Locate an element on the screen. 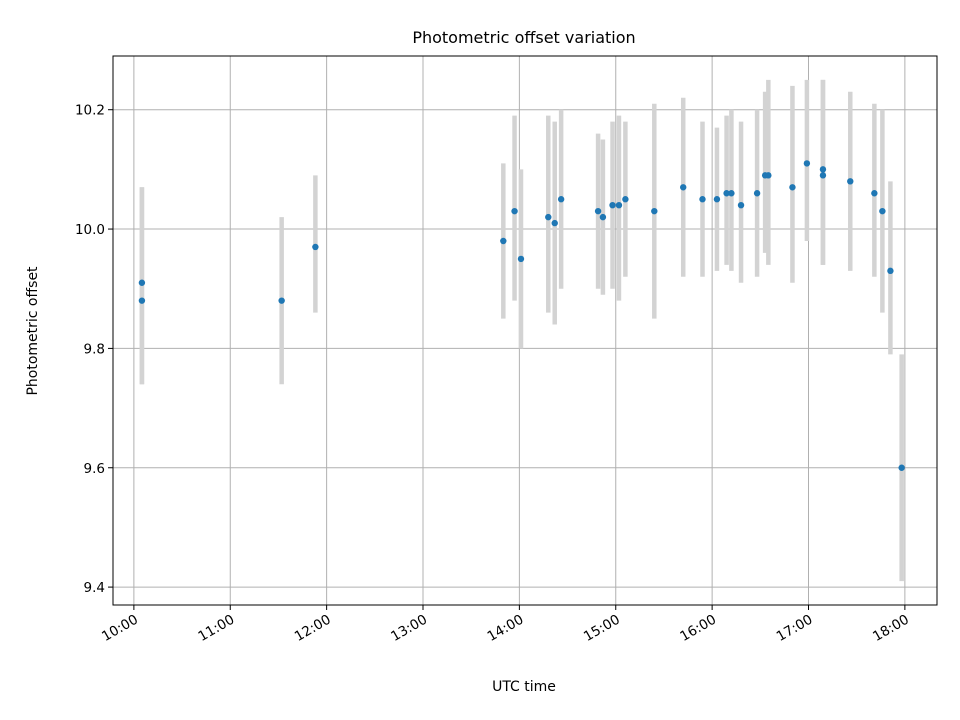  y-tick-label: 9.8 is located at coordinates (94, 349).